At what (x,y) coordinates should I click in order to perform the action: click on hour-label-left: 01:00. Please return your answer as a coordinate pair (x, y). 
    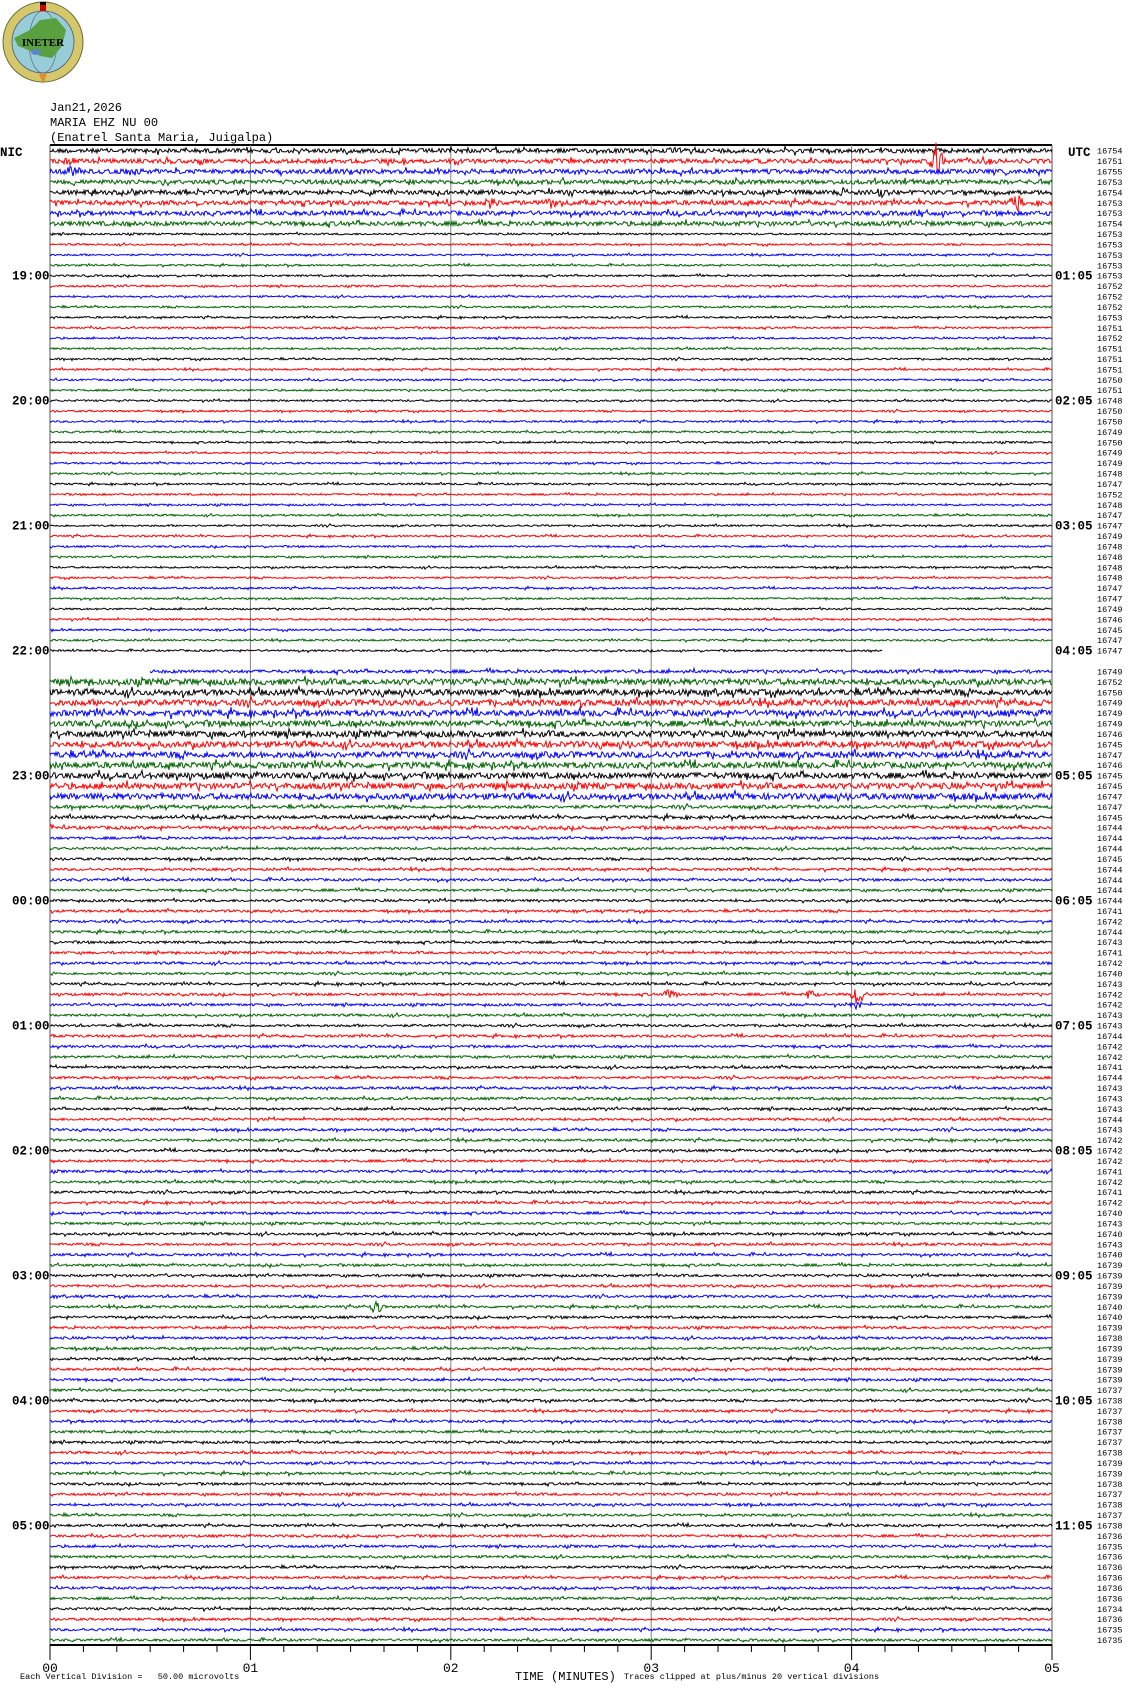
    Looking at the image, I should click on (31, 1027).